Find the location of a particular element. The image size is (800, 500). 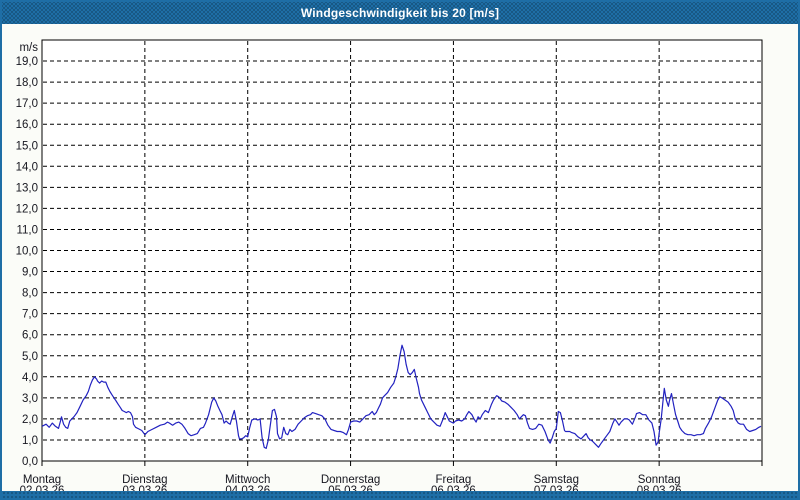

x-weekday-label: Dienstag is located at coordinates (144, 480).